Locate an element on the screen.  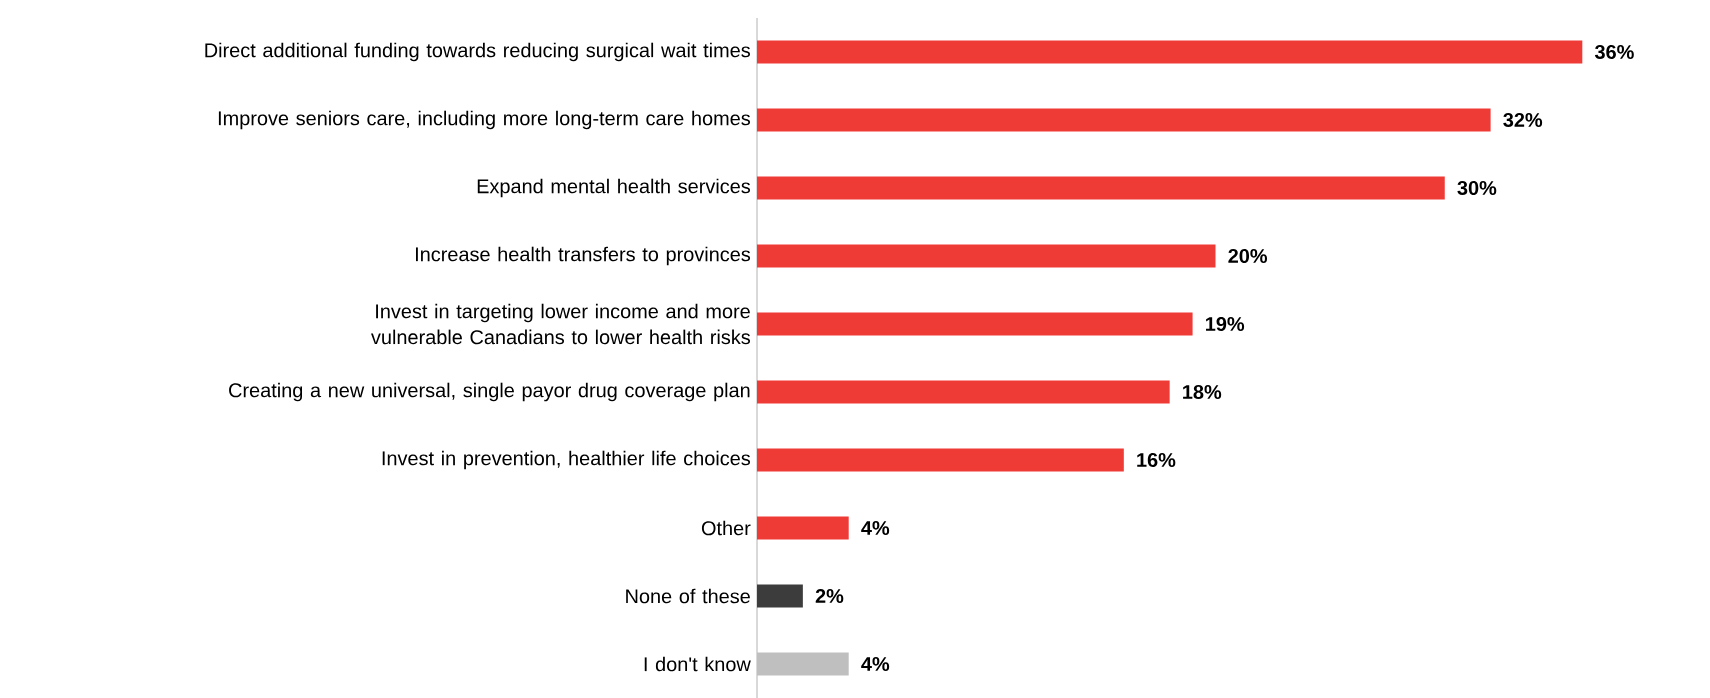
data-label: 32% is located at coordinates (1523, 120).